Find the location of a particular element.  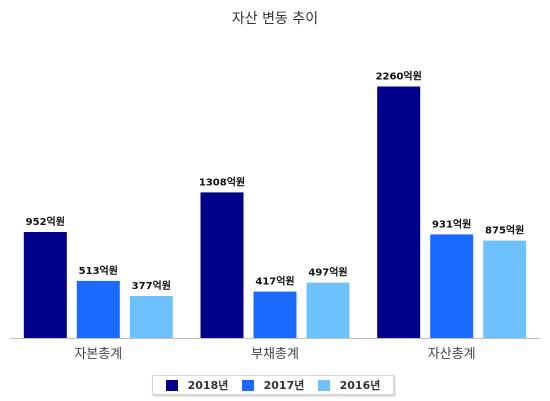

data-label: 417억원 is located at coordinates (274, 281).